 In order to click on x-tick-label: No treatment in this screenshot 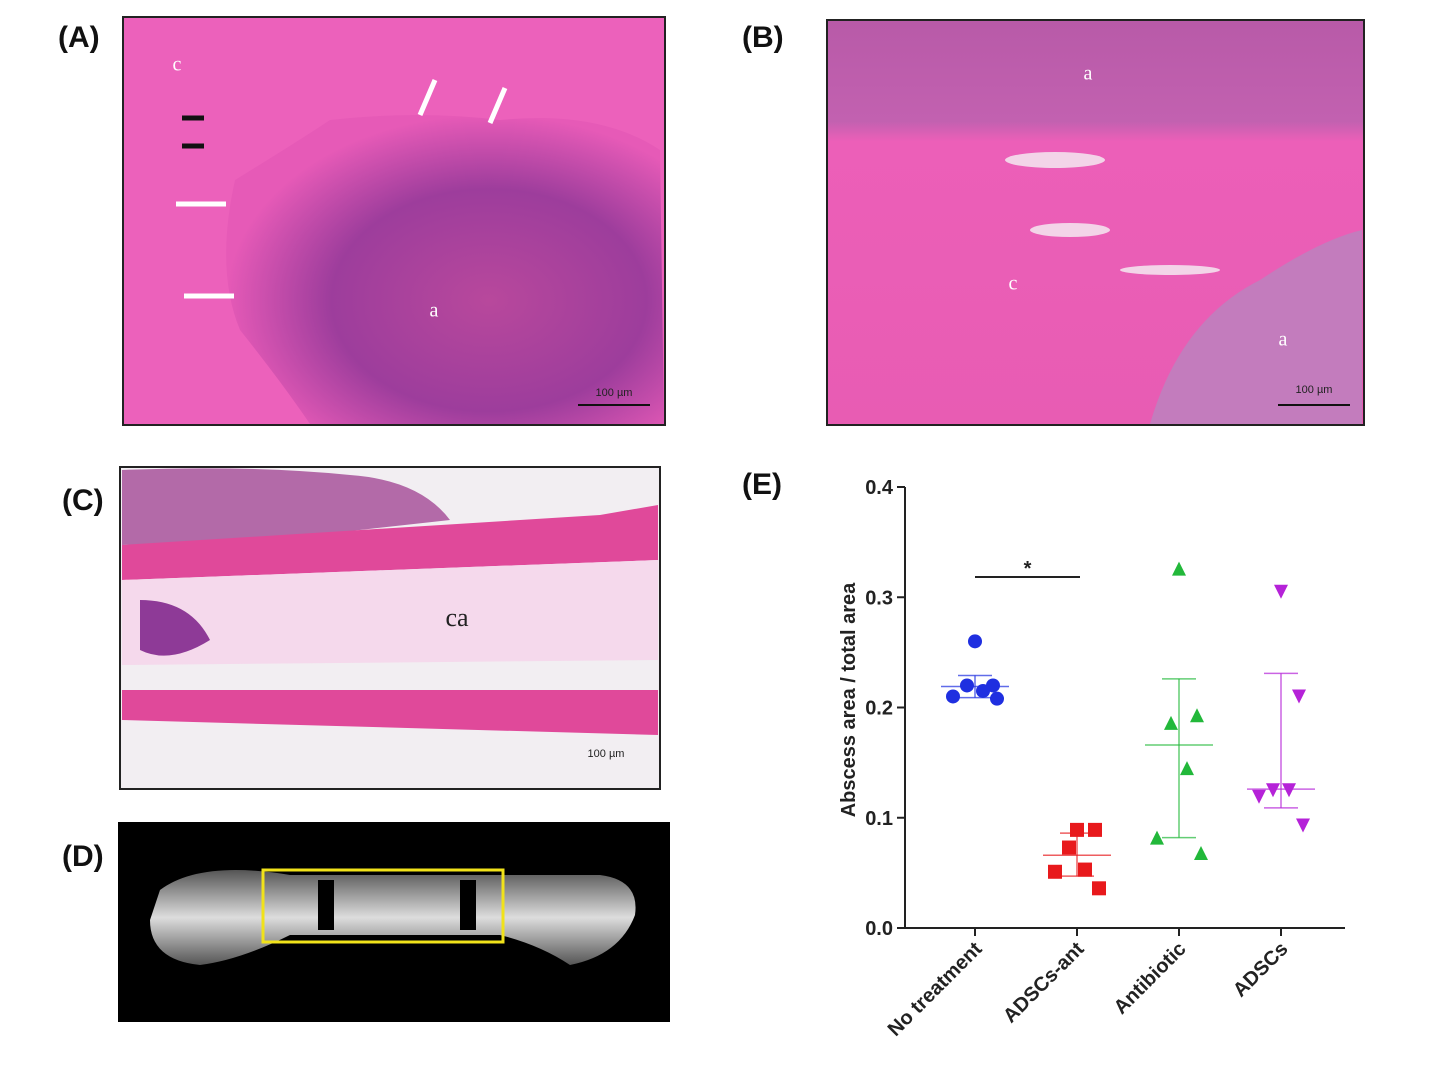, I will do `click(935, 989)`.